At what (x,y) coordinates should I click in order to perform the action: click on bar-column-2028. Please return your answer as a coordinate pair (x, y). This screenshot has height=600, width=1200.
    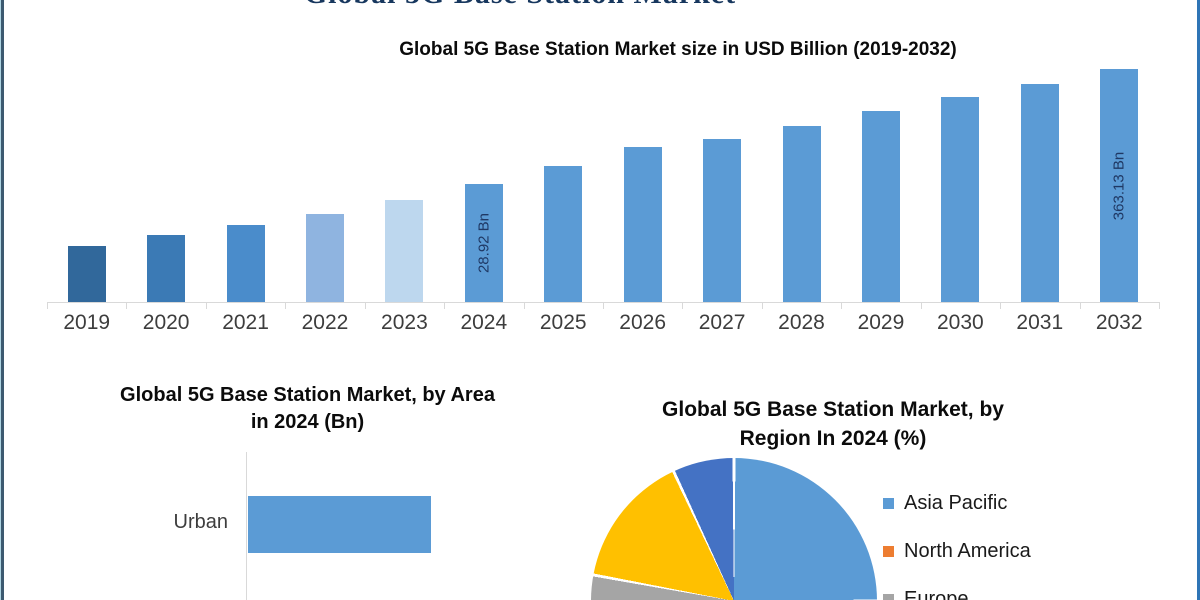
    Looking at the image, I should click on (801, 184).